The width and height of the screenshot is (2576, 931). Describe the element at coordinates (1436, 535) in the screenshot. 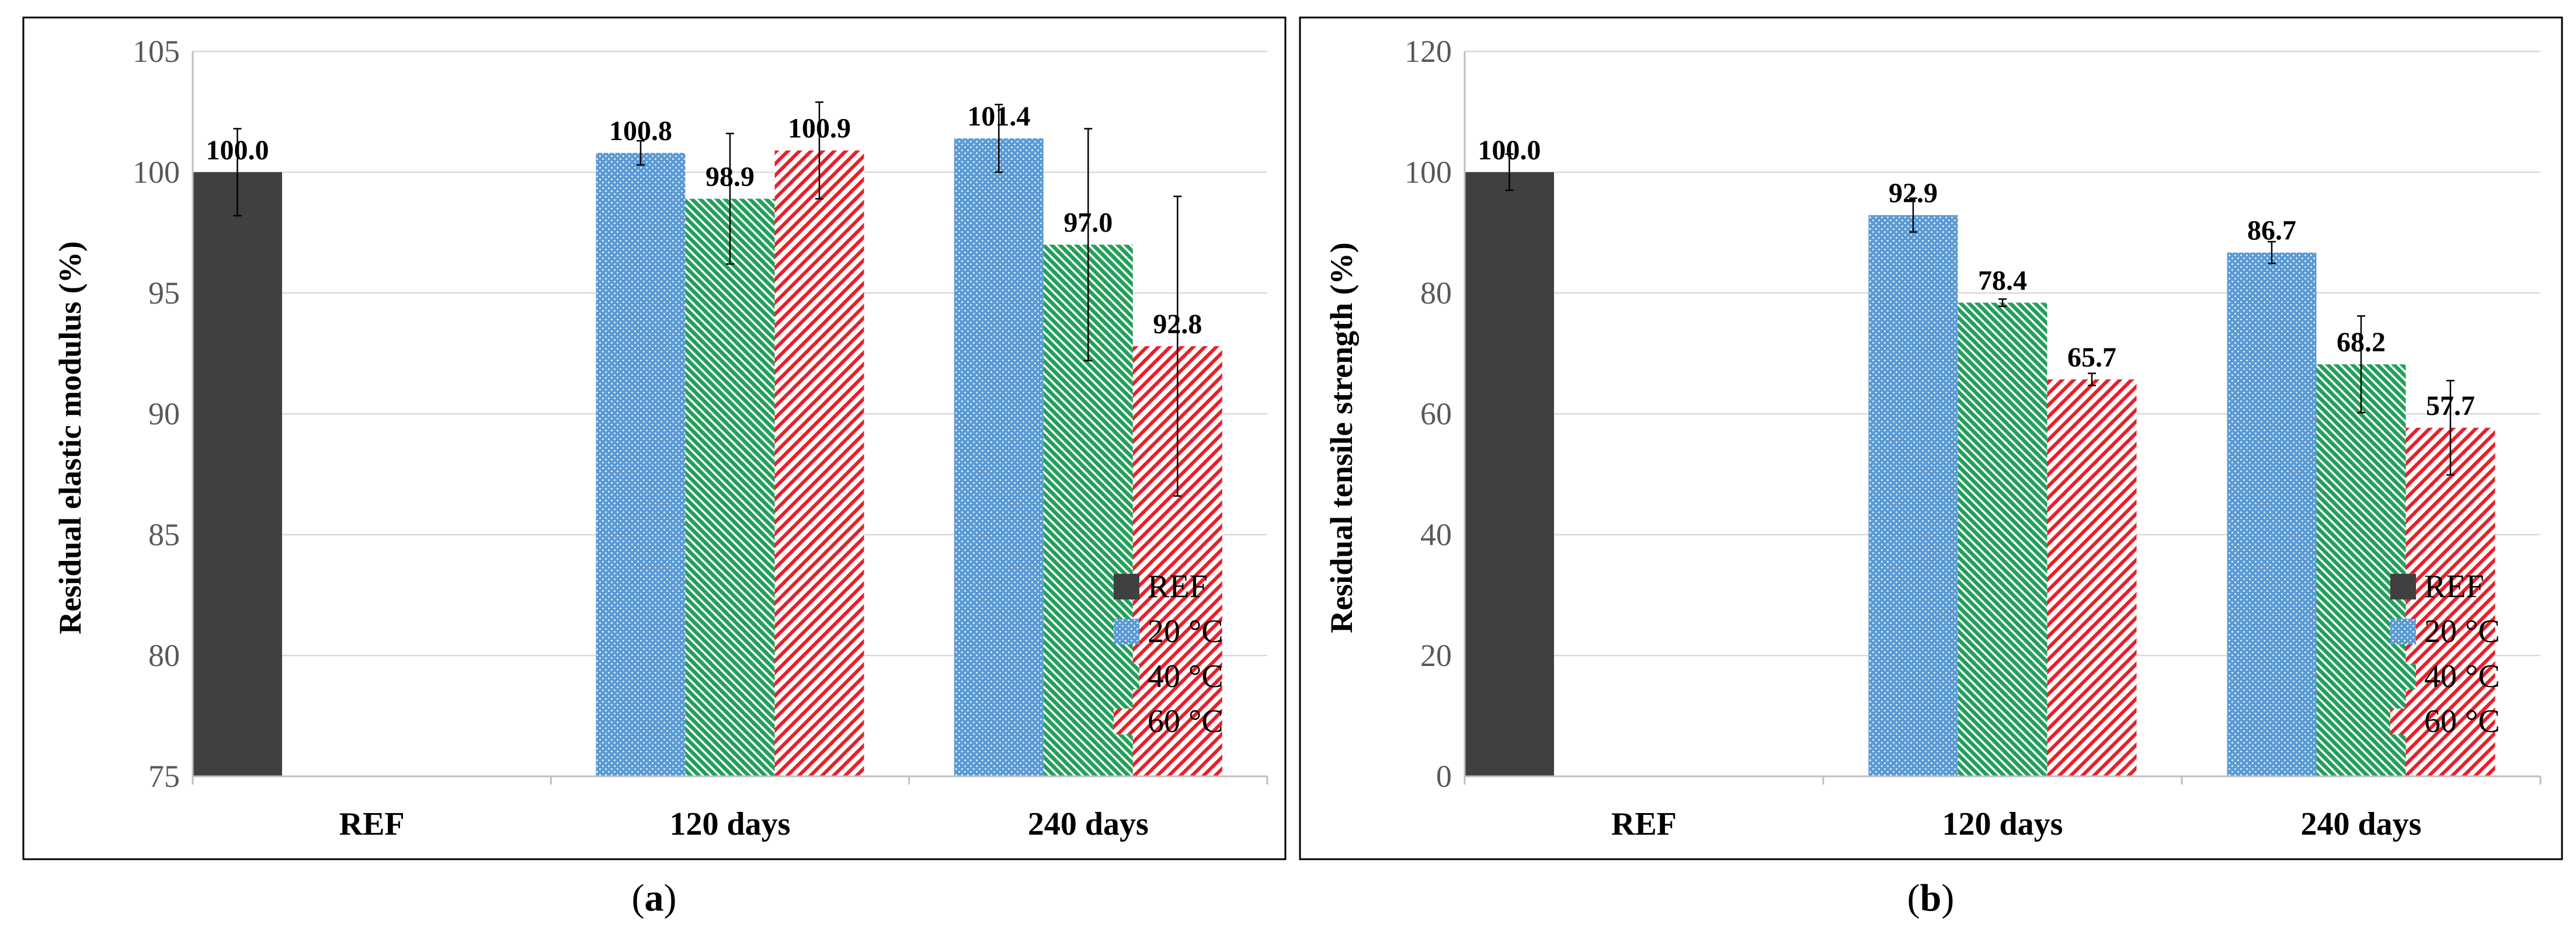

I see `y-tick-40: 40` at that location.